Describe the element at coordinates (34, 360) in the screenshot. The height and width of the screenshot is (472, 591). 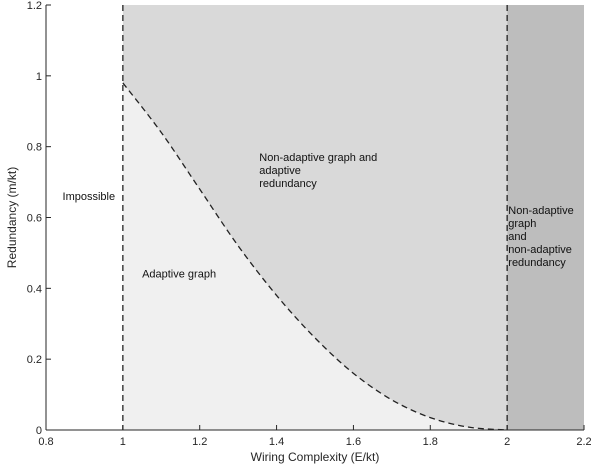
I see `y-tick-label: 0.2` at that location.